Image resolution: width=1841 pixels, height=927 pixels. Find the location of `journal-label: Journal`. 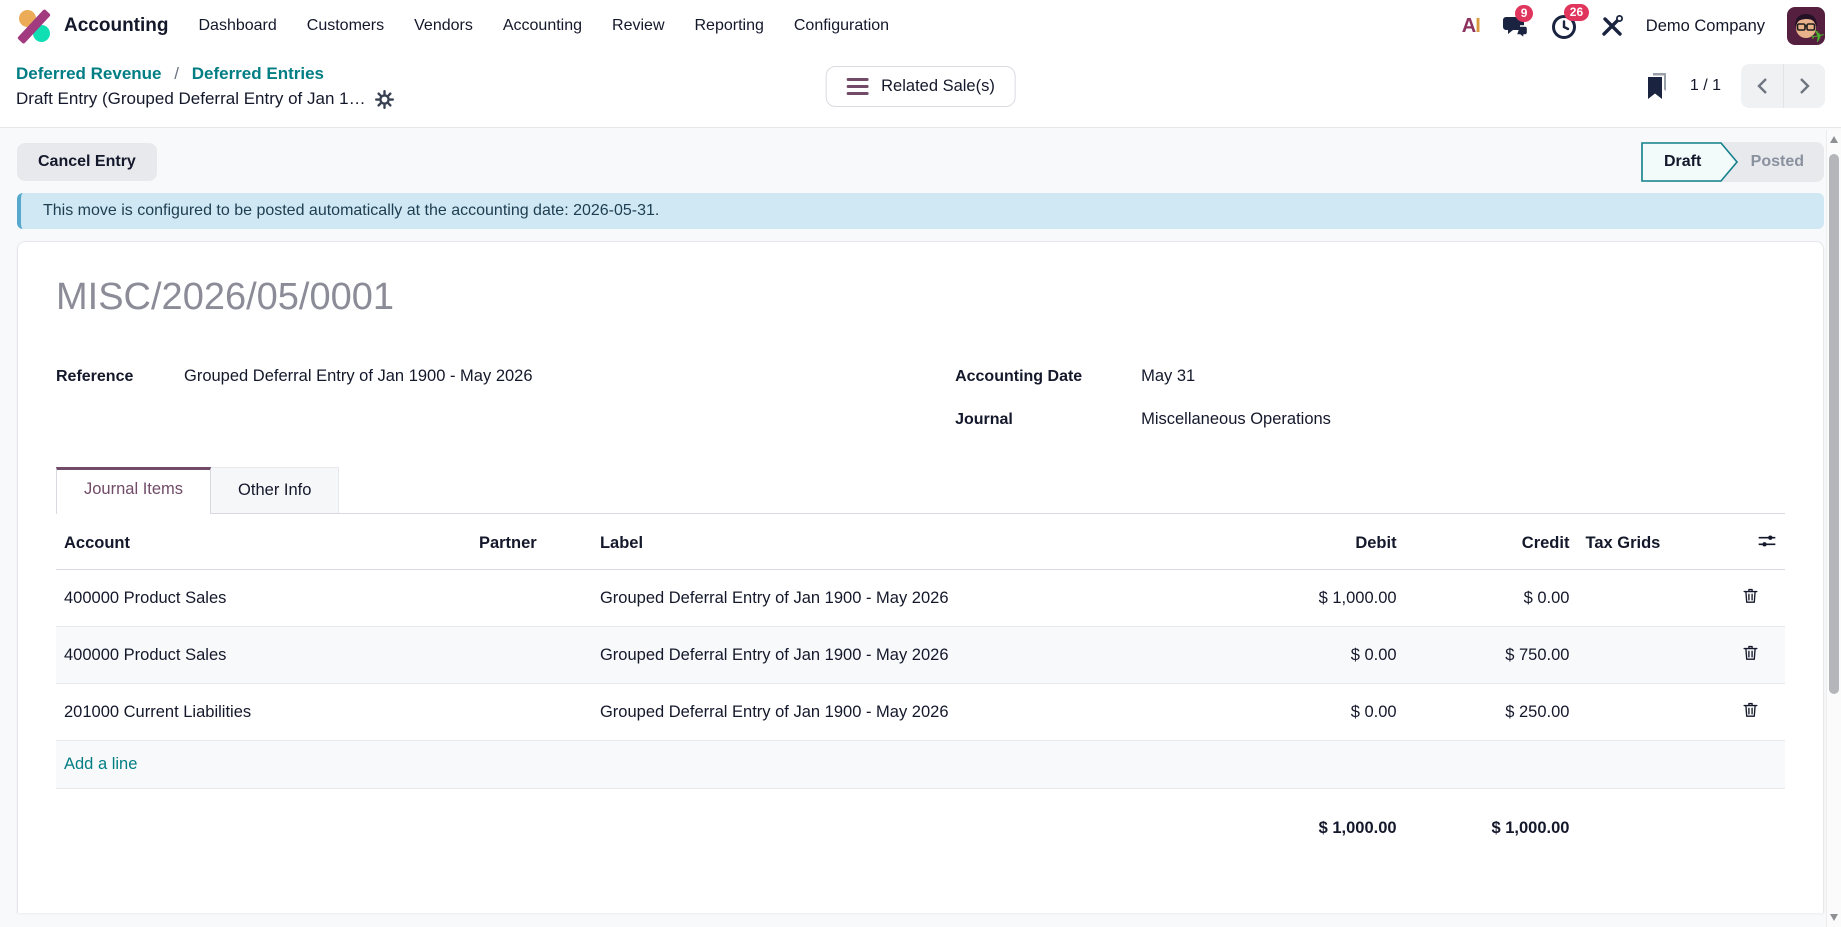

journal-label: Journal is located at coordinates (984, 419).